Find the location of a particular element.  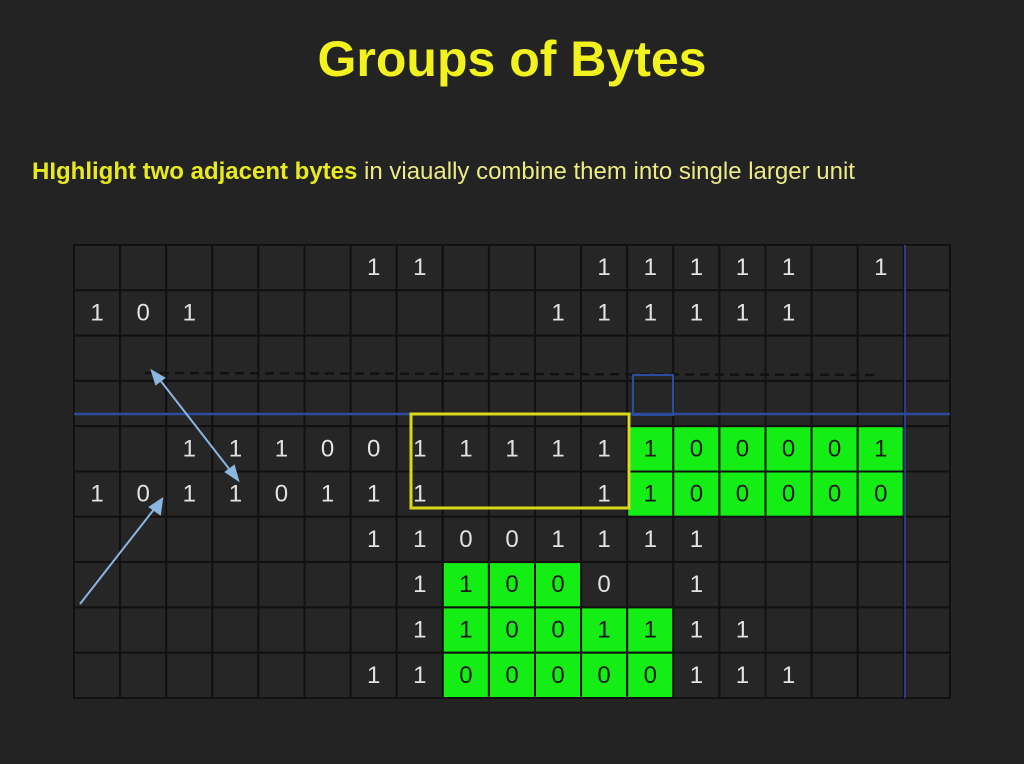

arrow-pointer is located at coordinates (121, 550).